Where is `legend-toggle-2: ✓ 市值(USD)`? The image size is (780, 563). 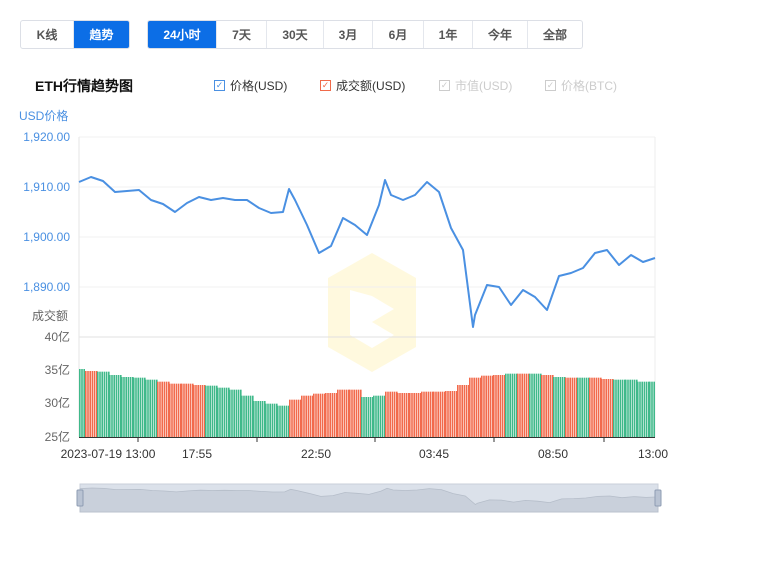 legend-toggle-2: ✓ 市值(USD) is located at coordinates (475, 85).